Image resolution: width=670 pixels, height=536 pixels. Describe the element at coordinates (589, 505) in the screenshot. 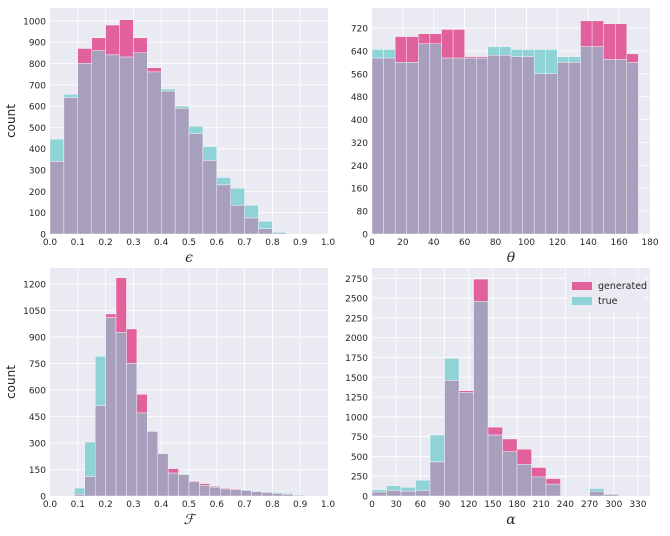

I see `x-tick-label: 270` at that location.